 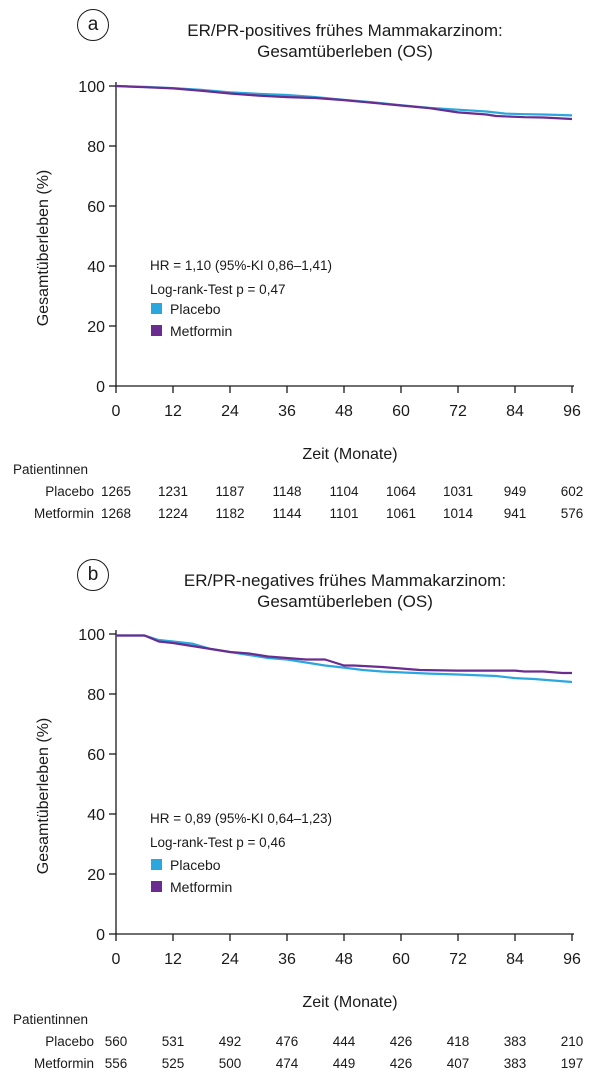 What do you see at coordinates (116, 1063) in the screenshot?
I see `risk-cell: 556` at bounding box center [116, 1063].